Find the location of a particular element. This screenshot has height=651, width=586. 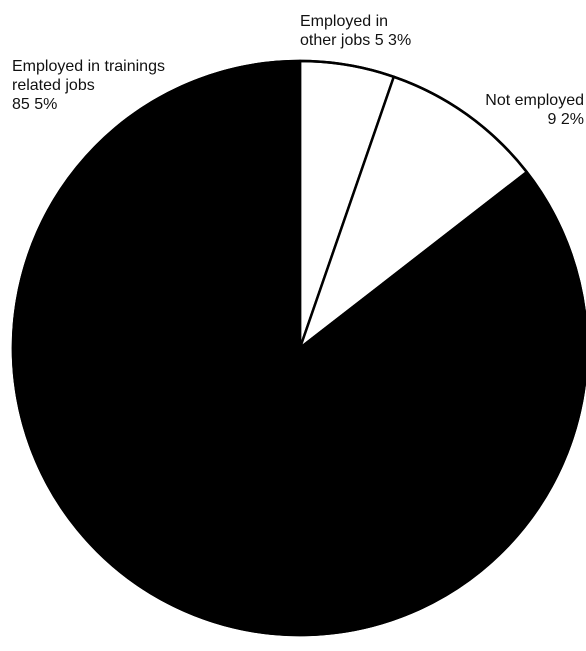

slice-label-line: 85 5% is located at coordinates (35, 104).